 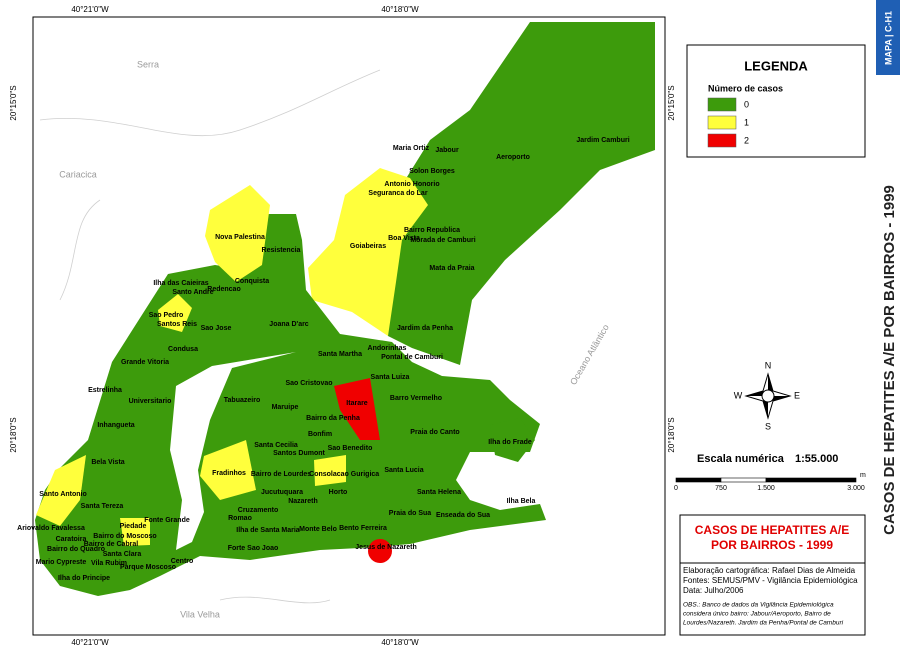 What do you see at coordinates (150, 401) in the screenshot?
I see `neighborhood-label: Universitario` at bounding box center [150, 401].